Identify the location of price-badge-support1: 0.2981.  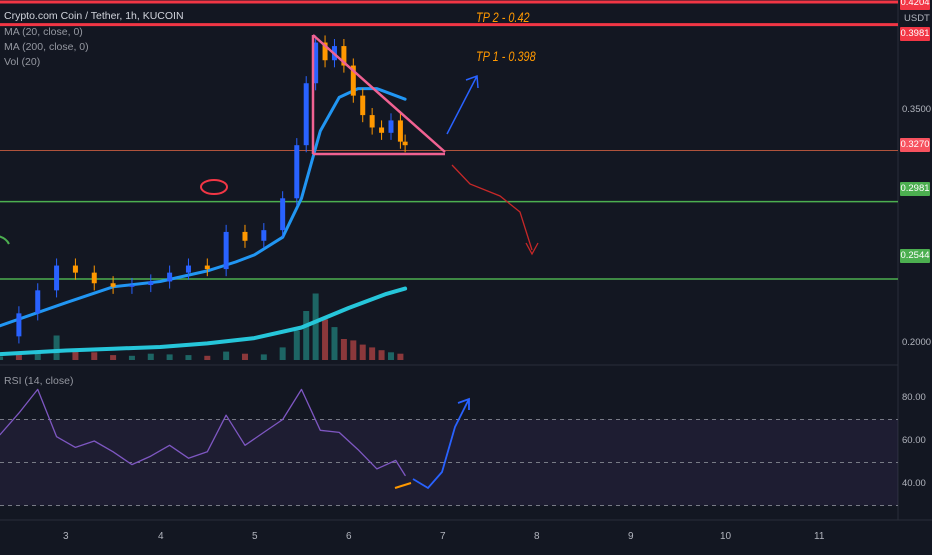
(915, 189).